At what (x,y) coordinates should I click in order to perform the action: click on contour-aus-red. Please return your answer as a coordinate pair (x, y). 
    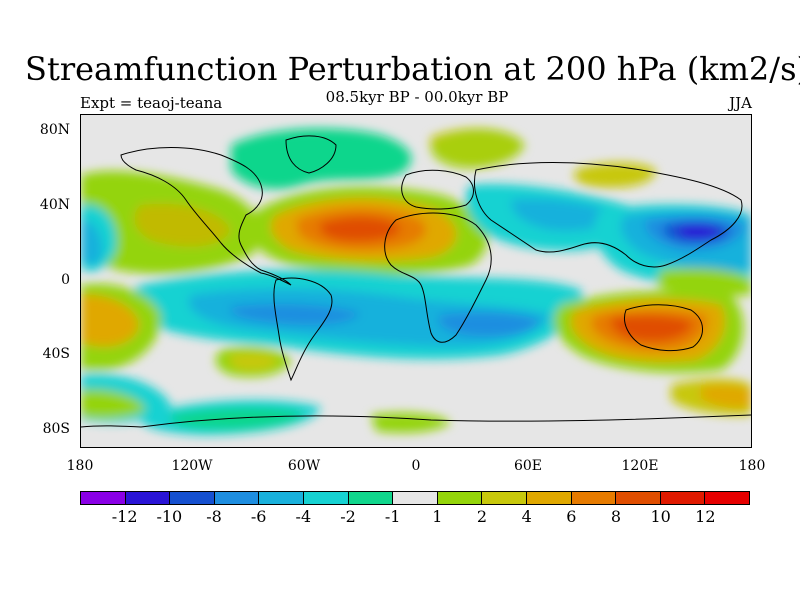
    Looking at the image, I should click on (651, 328).